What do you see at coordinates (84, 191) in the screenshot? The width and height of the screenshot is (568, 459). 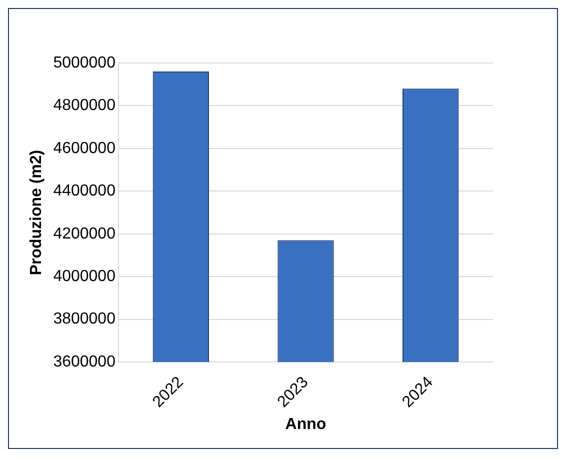 I see `y-tick-label: 4400000` at bounding box center [84, 191].